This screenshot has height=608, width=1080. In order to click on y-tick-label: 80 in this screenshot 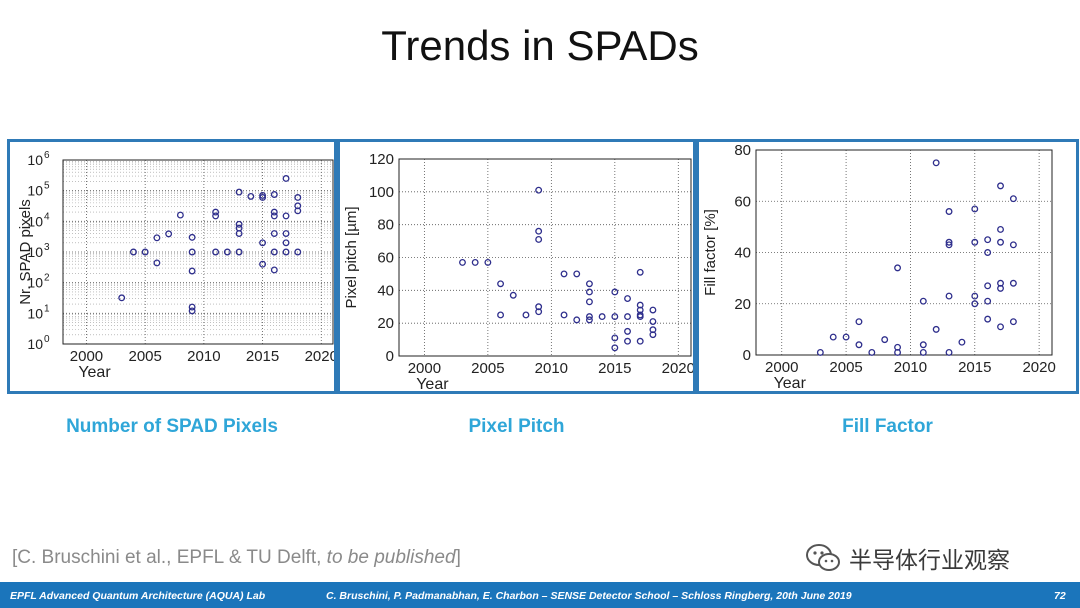, I will do `click(742, 150)`.